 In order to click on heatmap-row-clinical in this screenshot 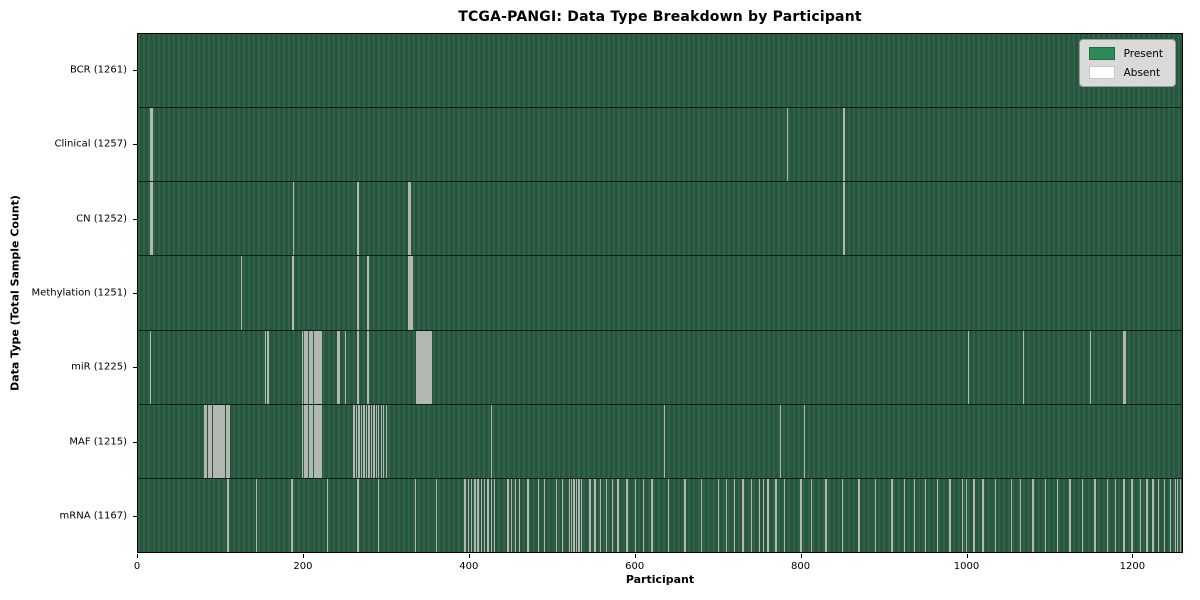, I will do `click(660, 145)`.